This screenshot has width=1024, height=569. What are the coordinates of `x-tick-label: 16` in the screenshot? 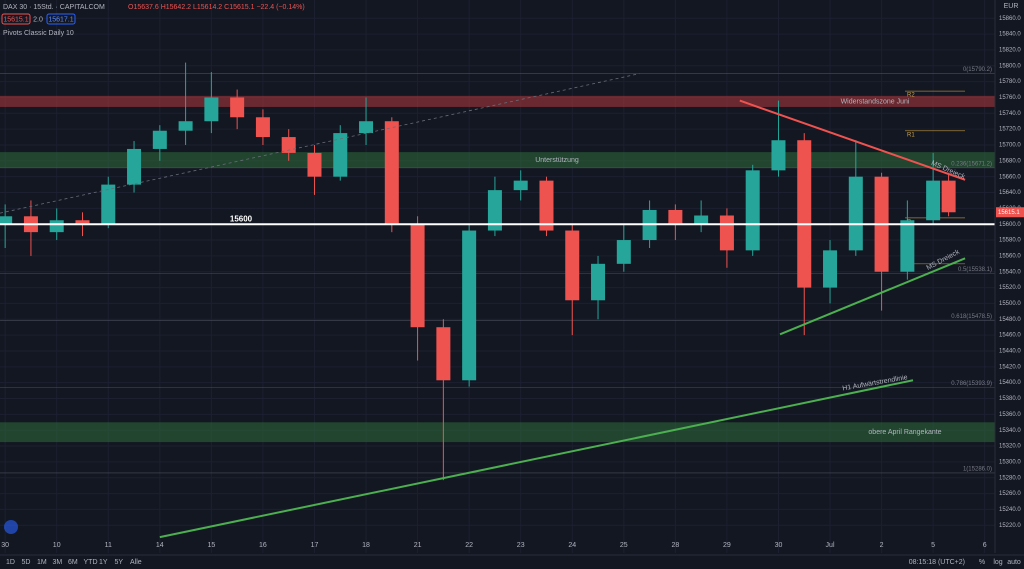 It's located at (263, 545).